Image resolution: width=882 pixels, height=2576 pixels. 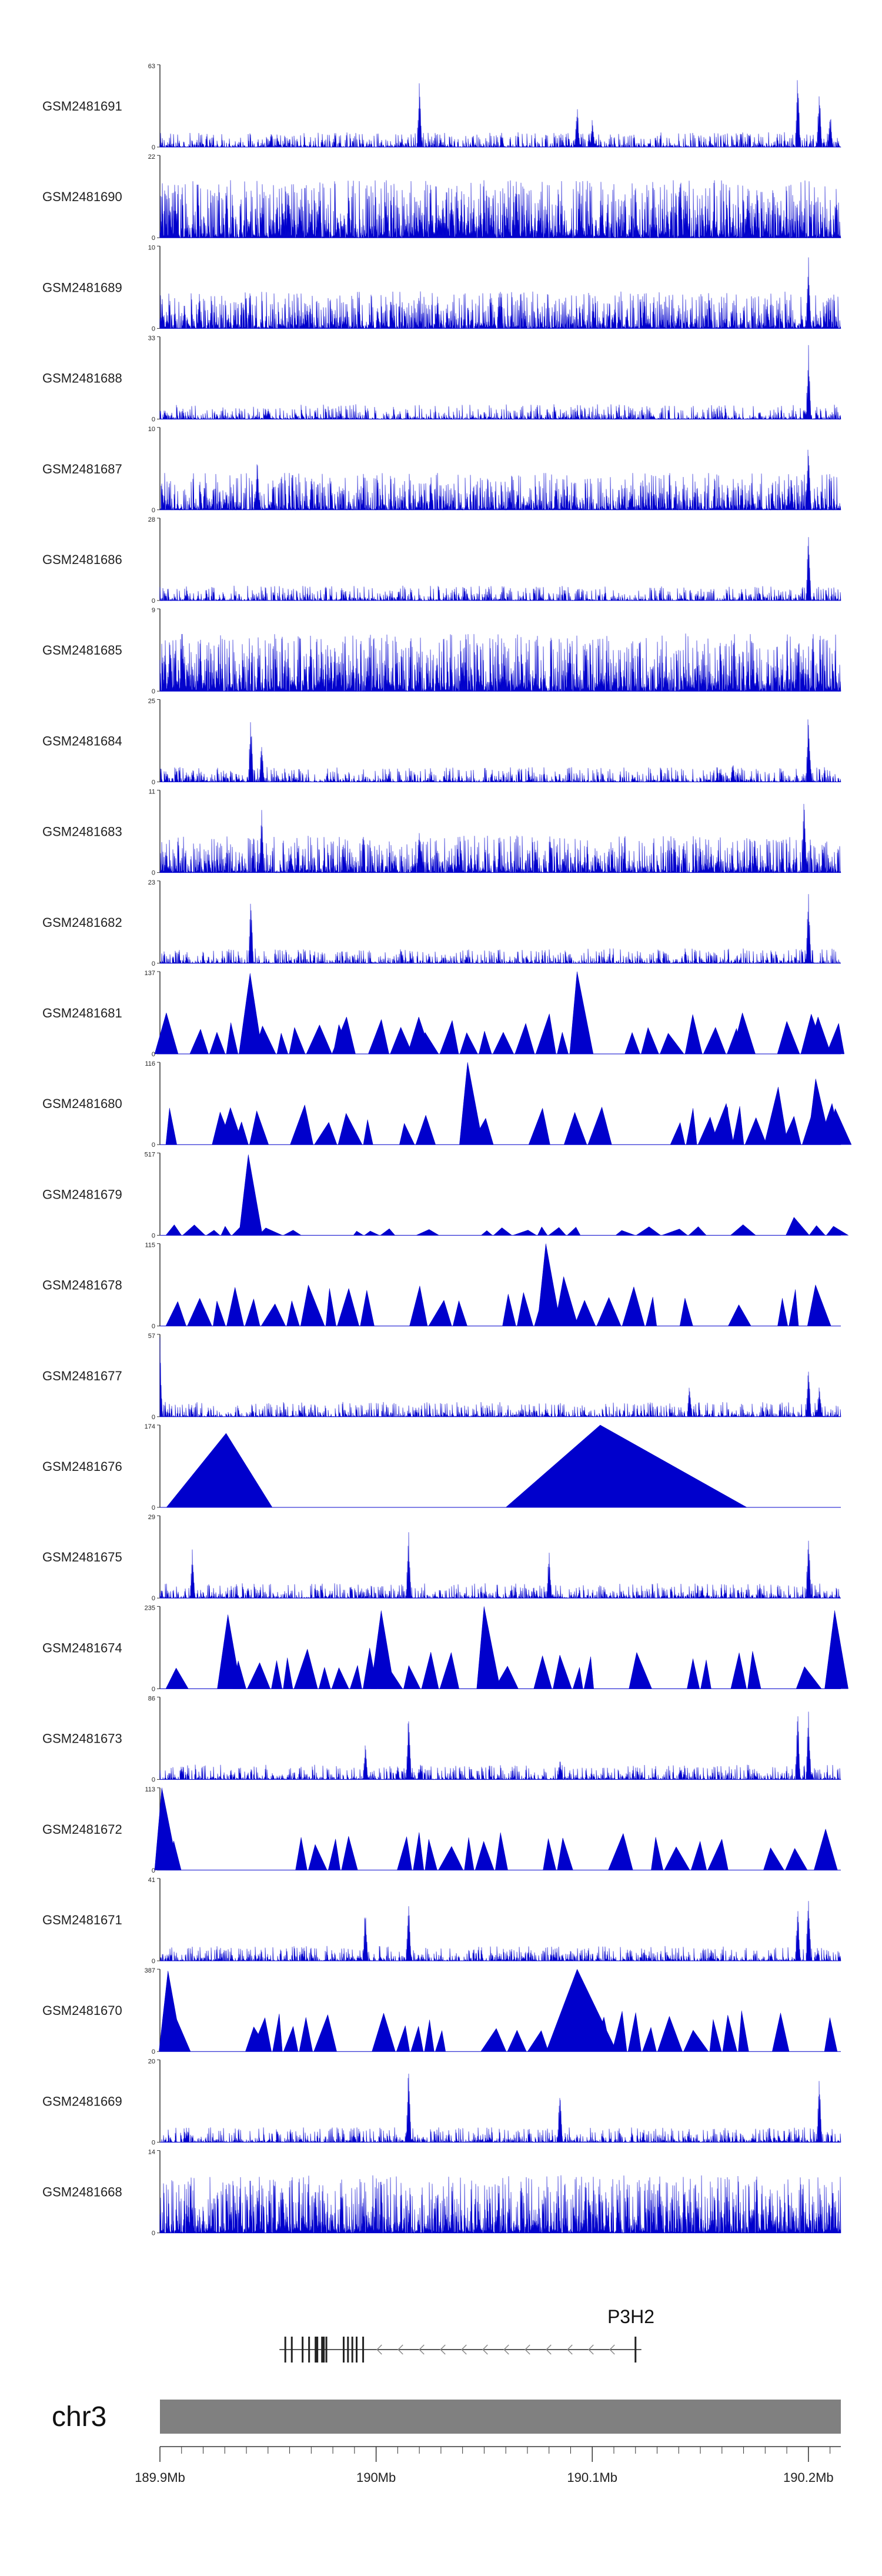 What do you see at coordinates (151, 2061) in the screenshot?
I see `y-max-label: 20` at bounding box center [151, 2061].